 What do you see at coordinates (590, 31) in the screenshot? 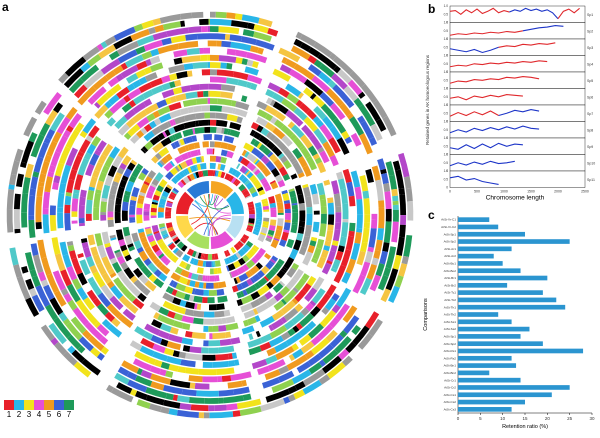
I see `row-label: Sp2` at bounding box center [590, 31].